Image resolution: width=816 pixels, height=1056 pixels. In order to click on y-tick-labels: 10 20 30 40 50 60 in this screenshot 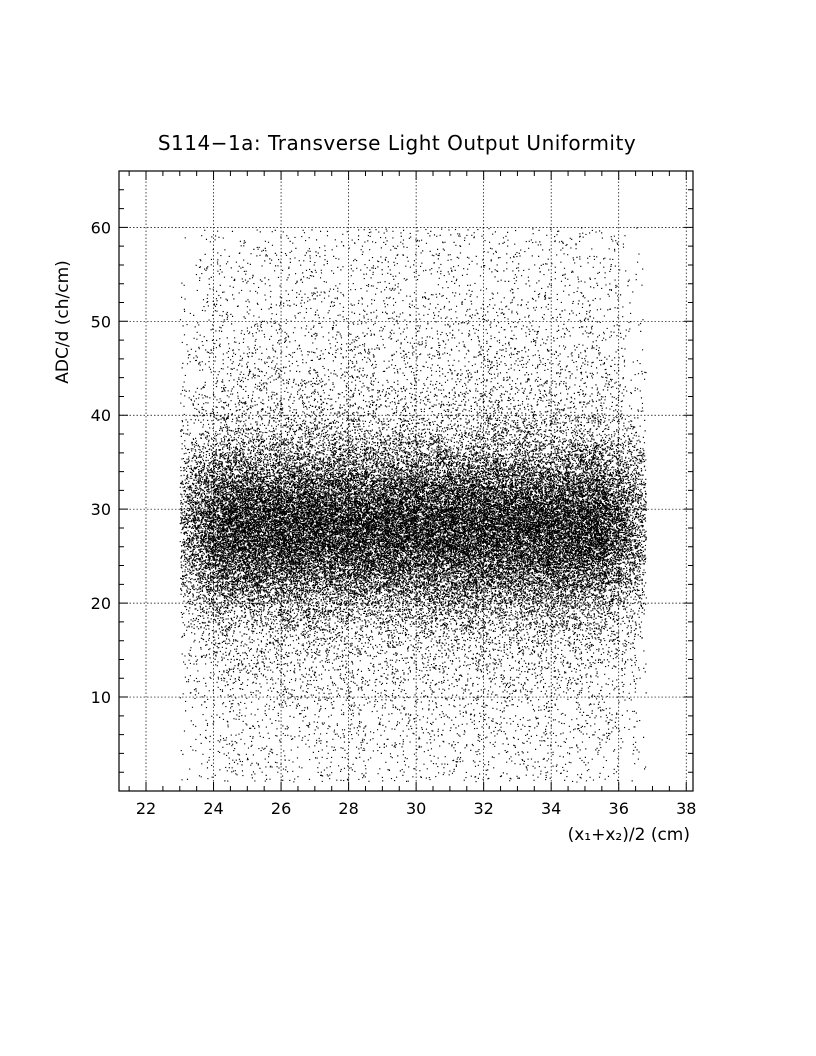, I will do `click(101, 462)`.